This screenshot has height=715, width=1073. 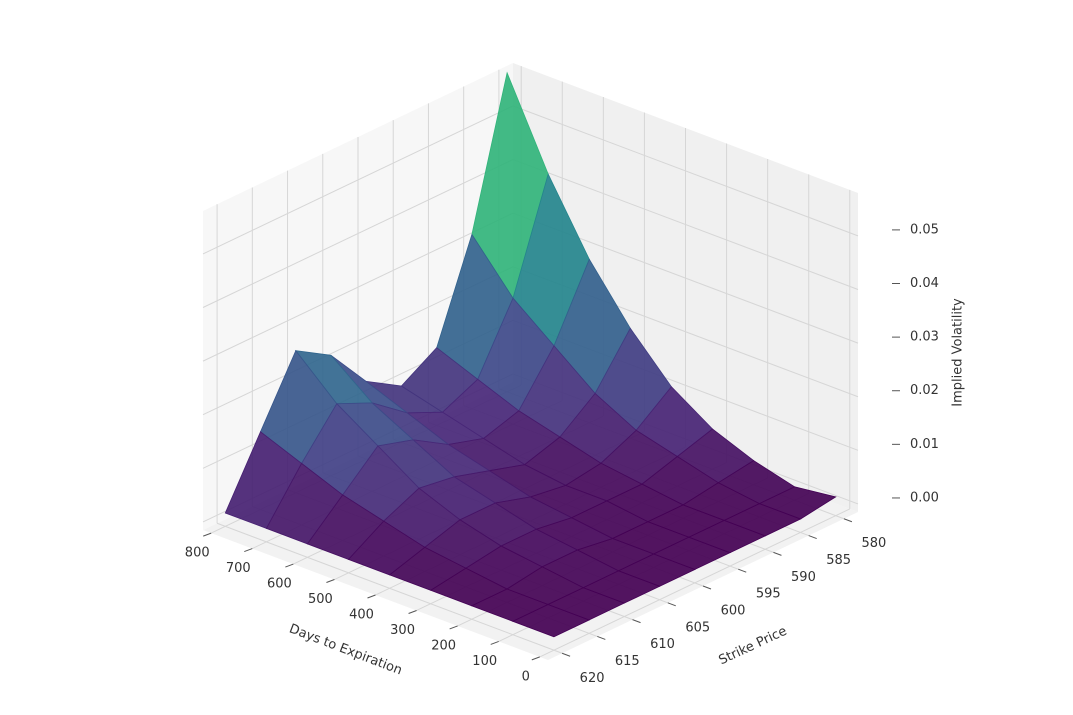 What do you see at coordinates (662, 644) in the screenshot?
I see `y-tick-label: 610` at bounding box center [662, 644].